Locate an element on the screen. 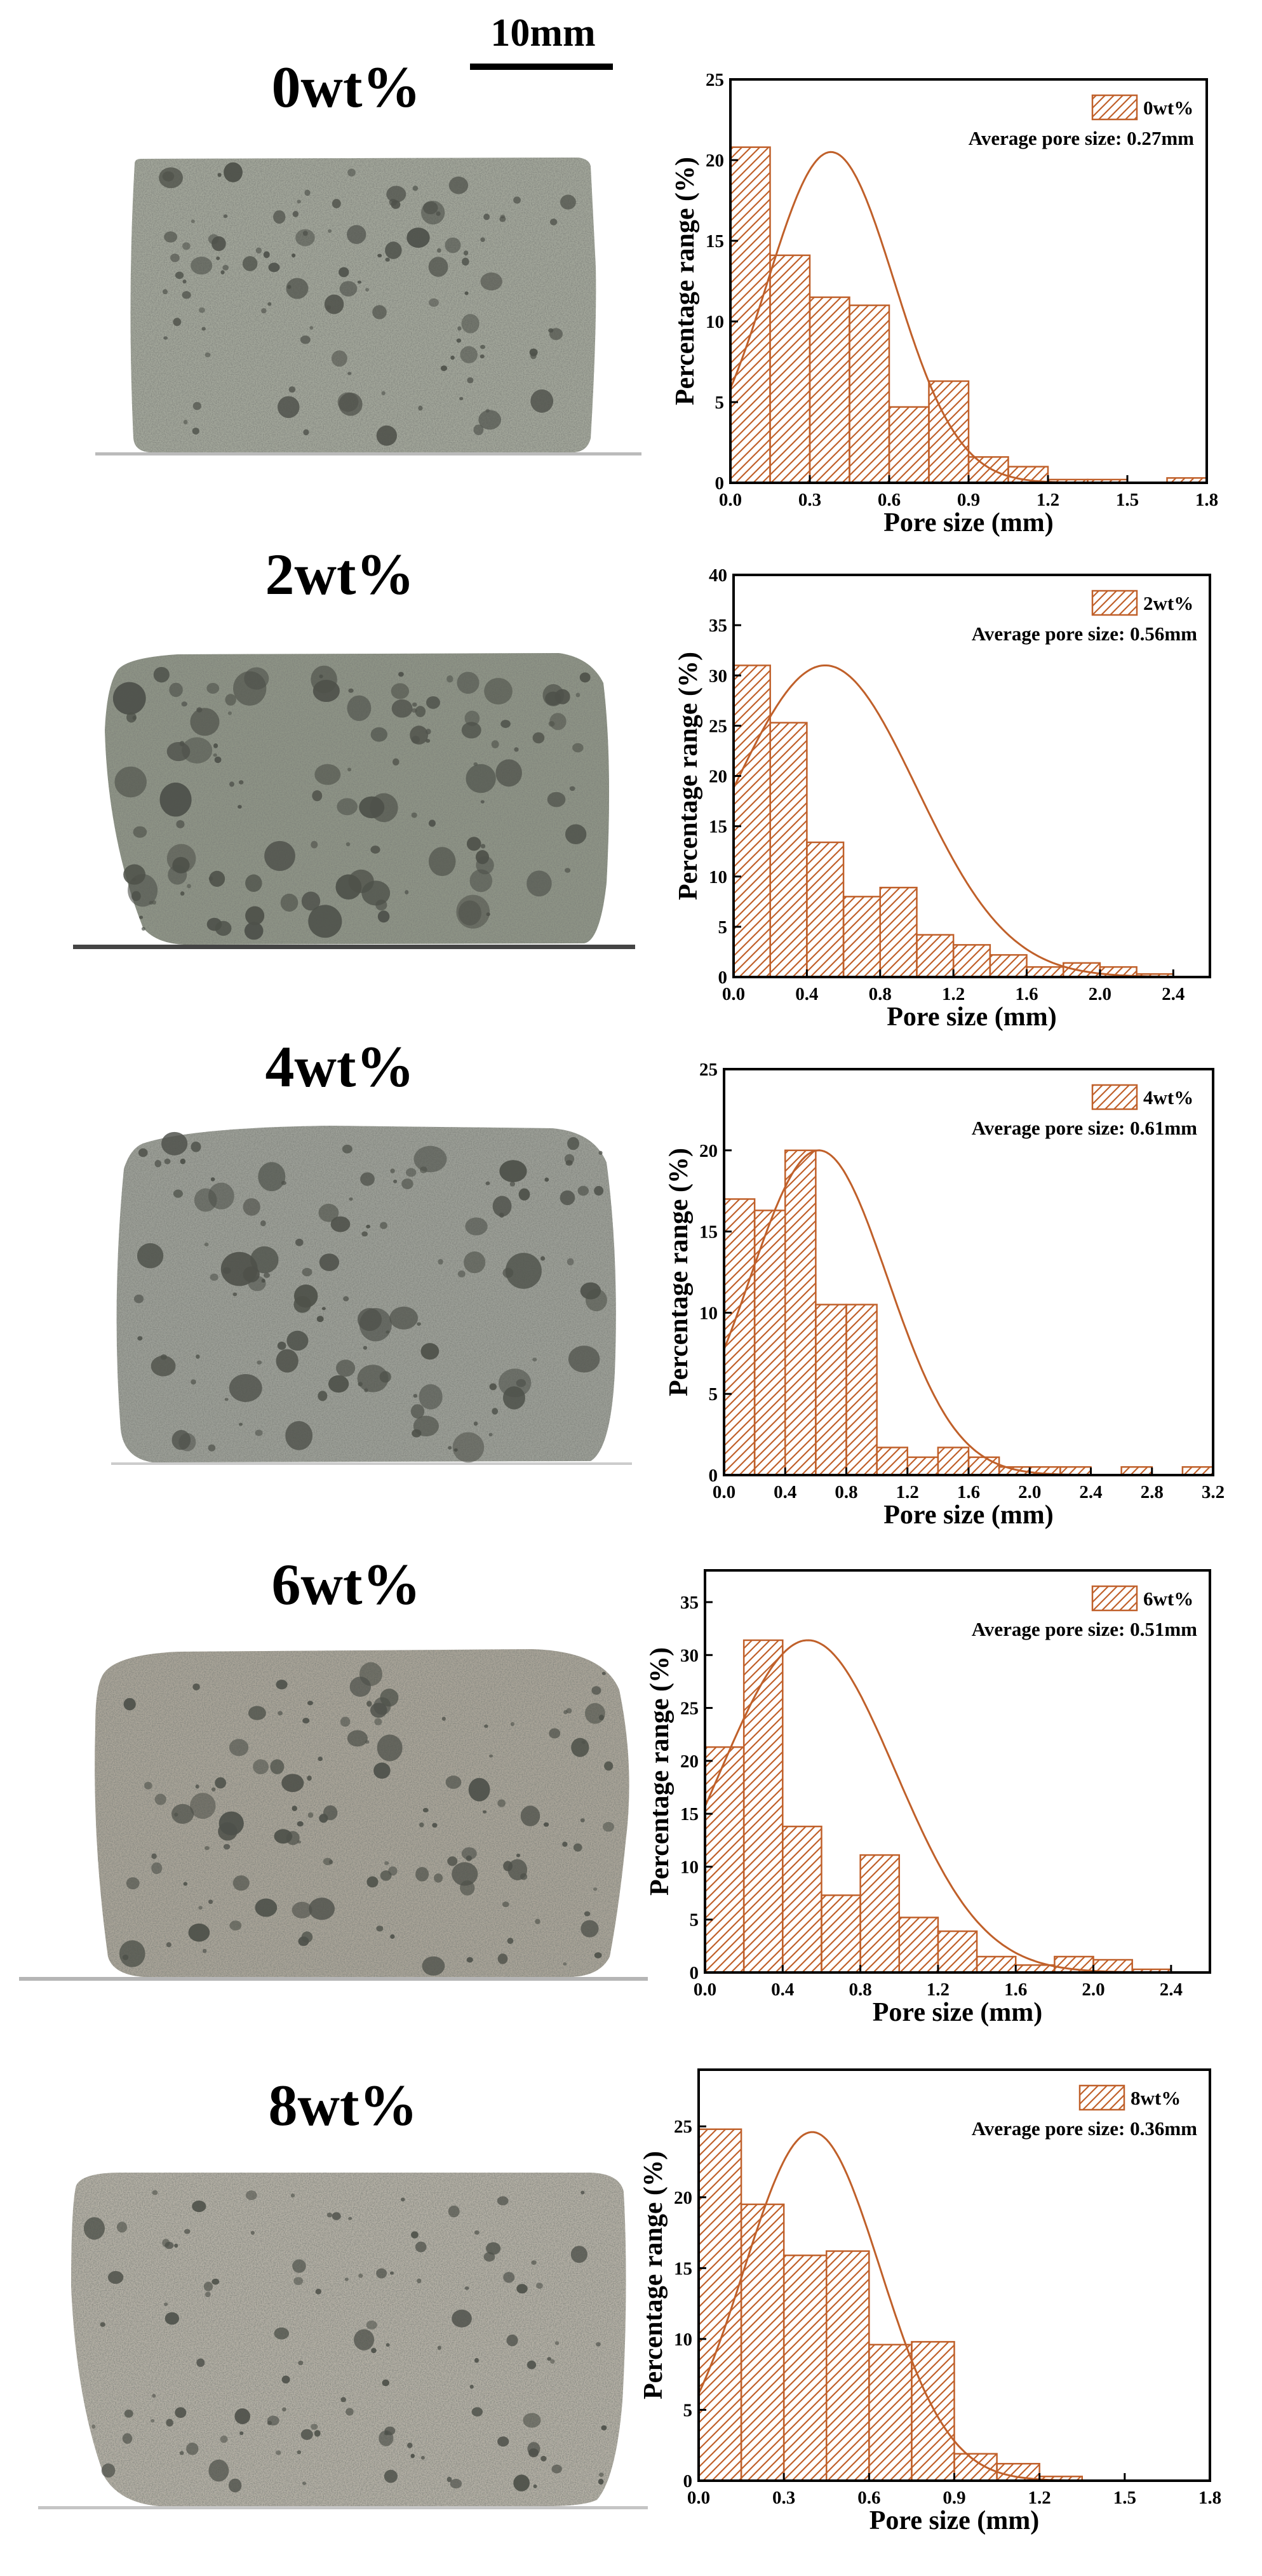 Image resolution: width=1262 pixels, height=2576 pixels. sample-label: 4wt% is located at coordinates (340, 1066).